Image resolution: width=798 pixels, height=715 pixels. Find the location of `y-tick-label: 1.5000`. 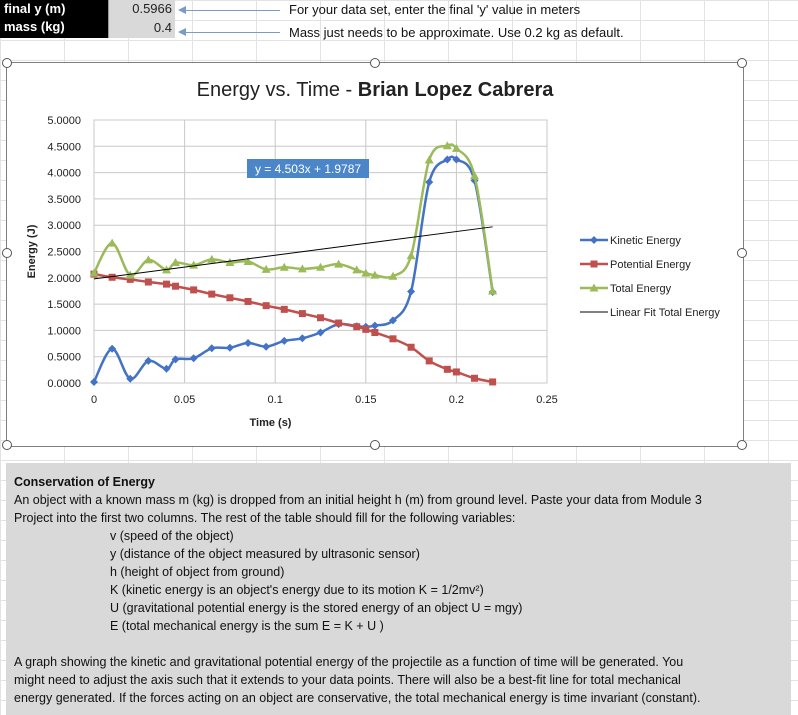

y-tick-label: 1.5000 is located at coordinates (64, 305).